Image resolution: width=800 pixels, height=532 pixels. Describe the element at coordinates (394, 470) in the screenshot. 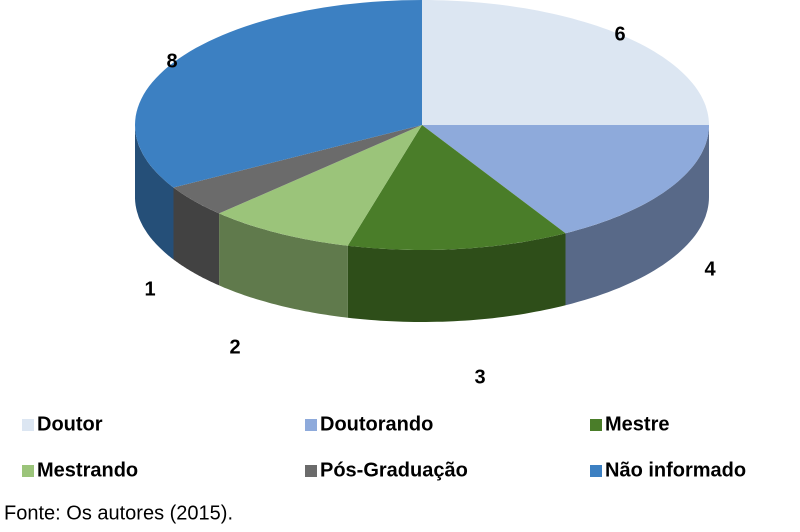

I see `legend-label: Pós-Graduação` at that location.